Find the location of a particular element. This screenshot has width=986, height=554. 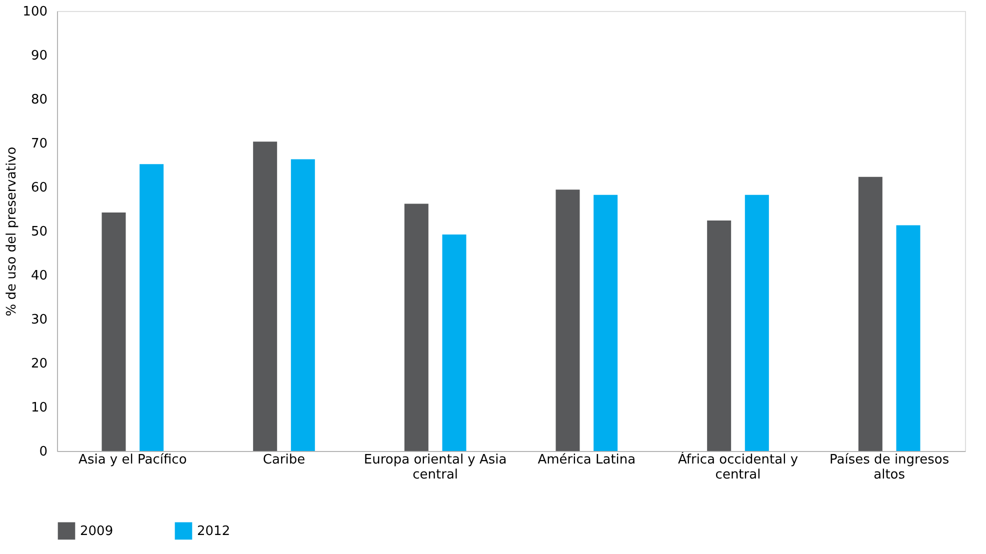

y-tick-label: 40 is located at coordinates (39, 276).